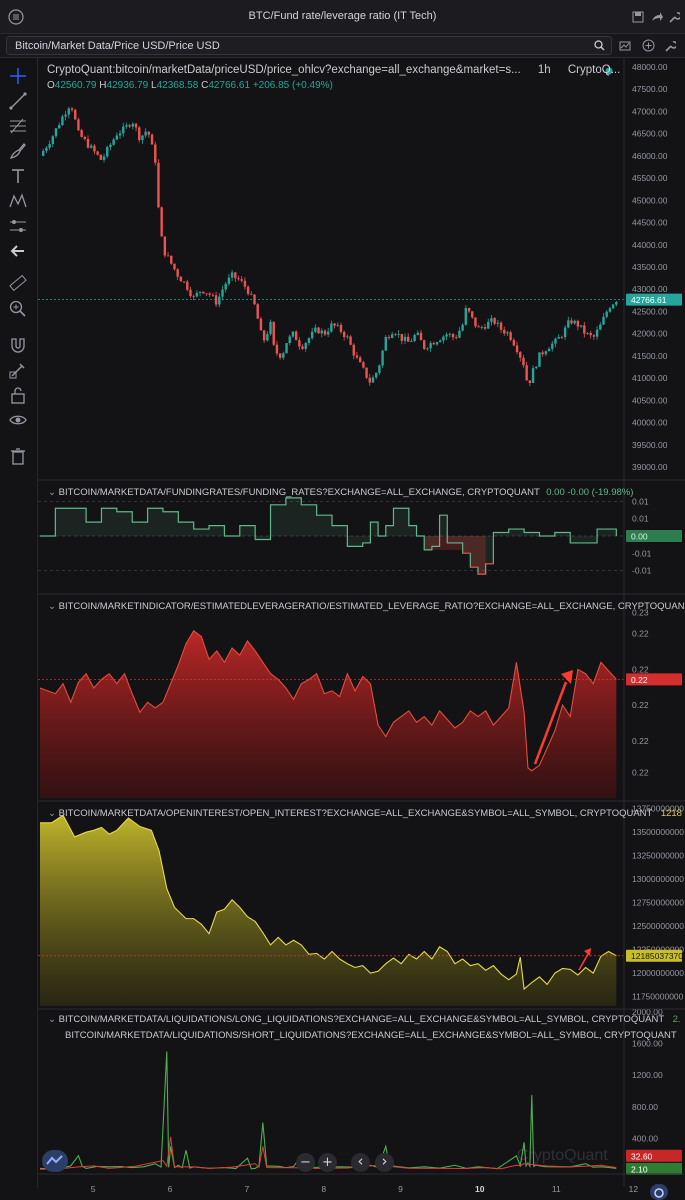  I want to click on eye-icon, so click(18, 420).